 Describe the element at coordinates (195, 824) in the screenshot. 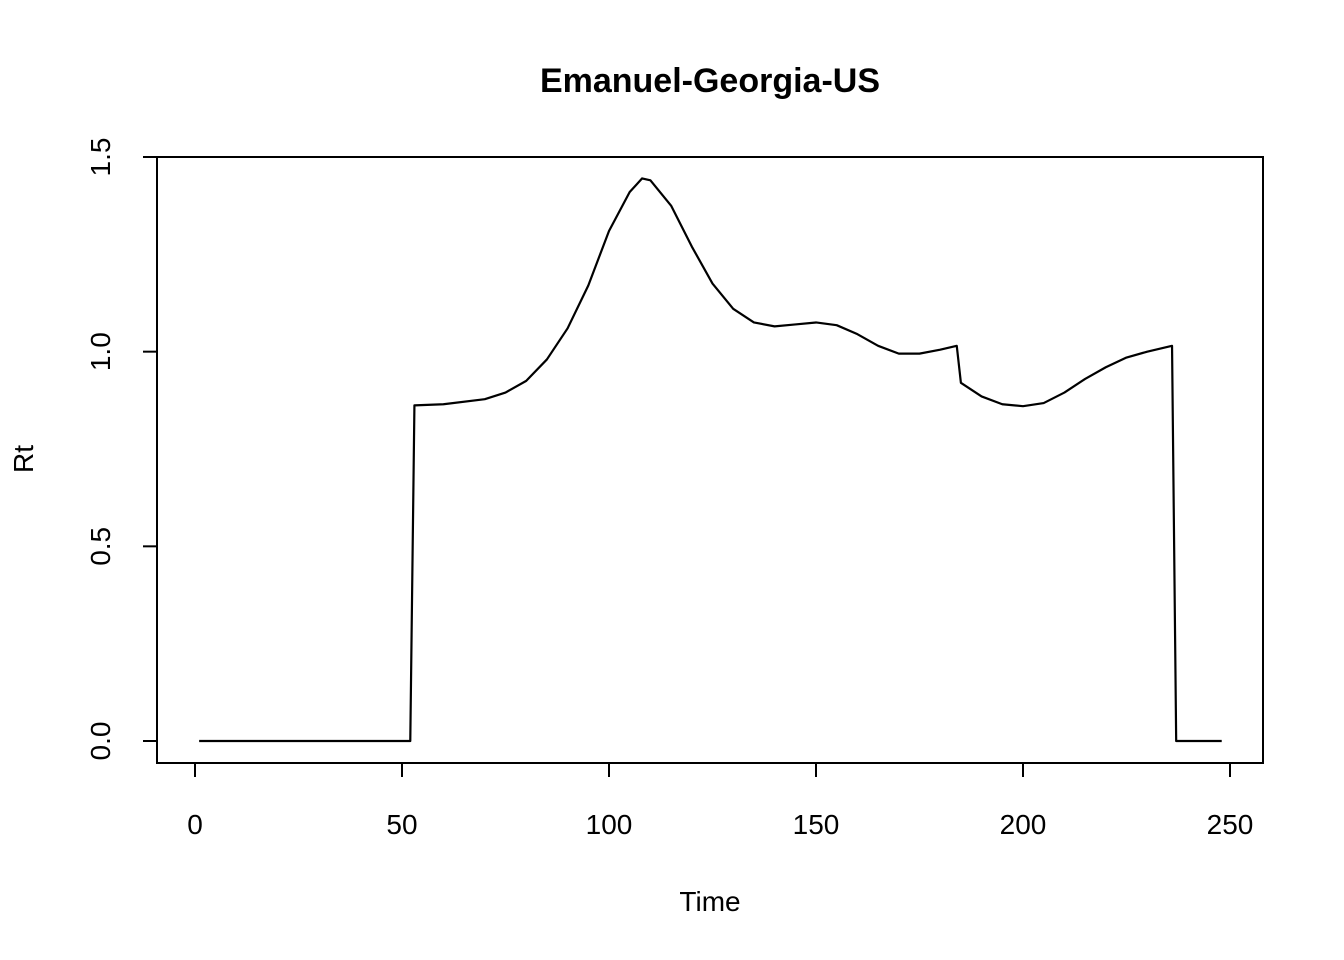

I see `x-tick-label: 0` at that location.